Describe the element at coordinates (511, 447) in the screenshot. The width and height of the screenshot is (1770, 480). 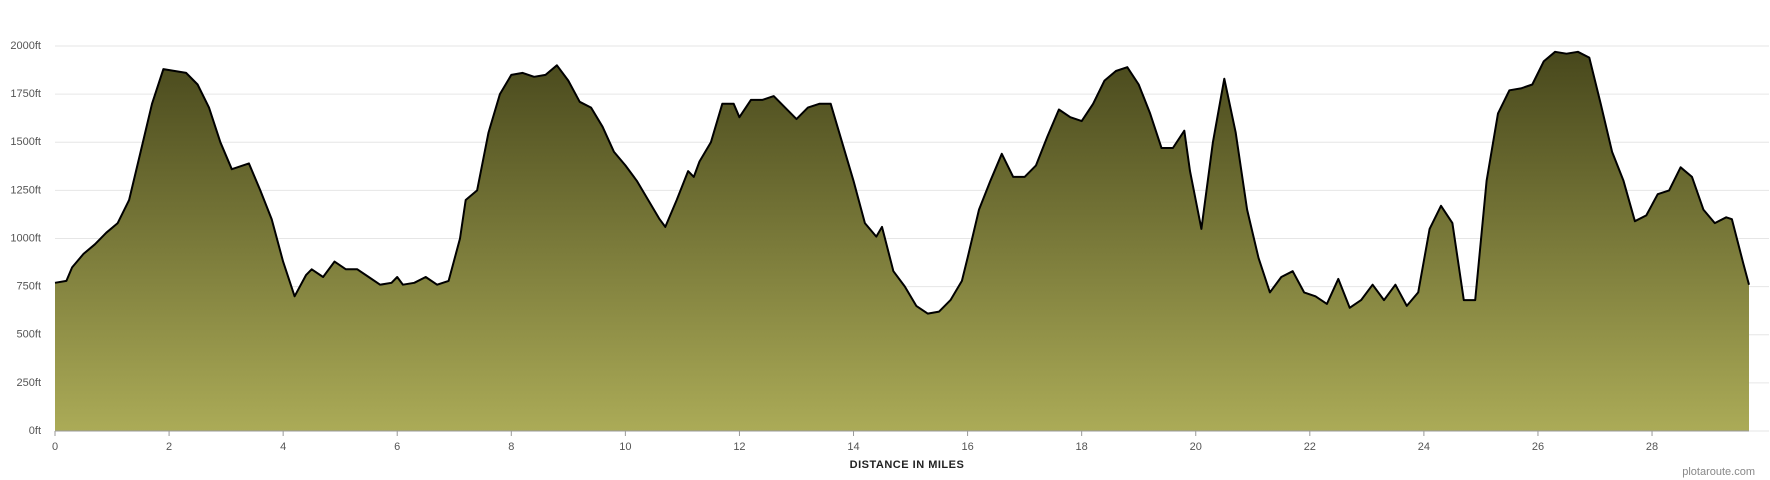
I see `x-tick-label: 8` at that location.